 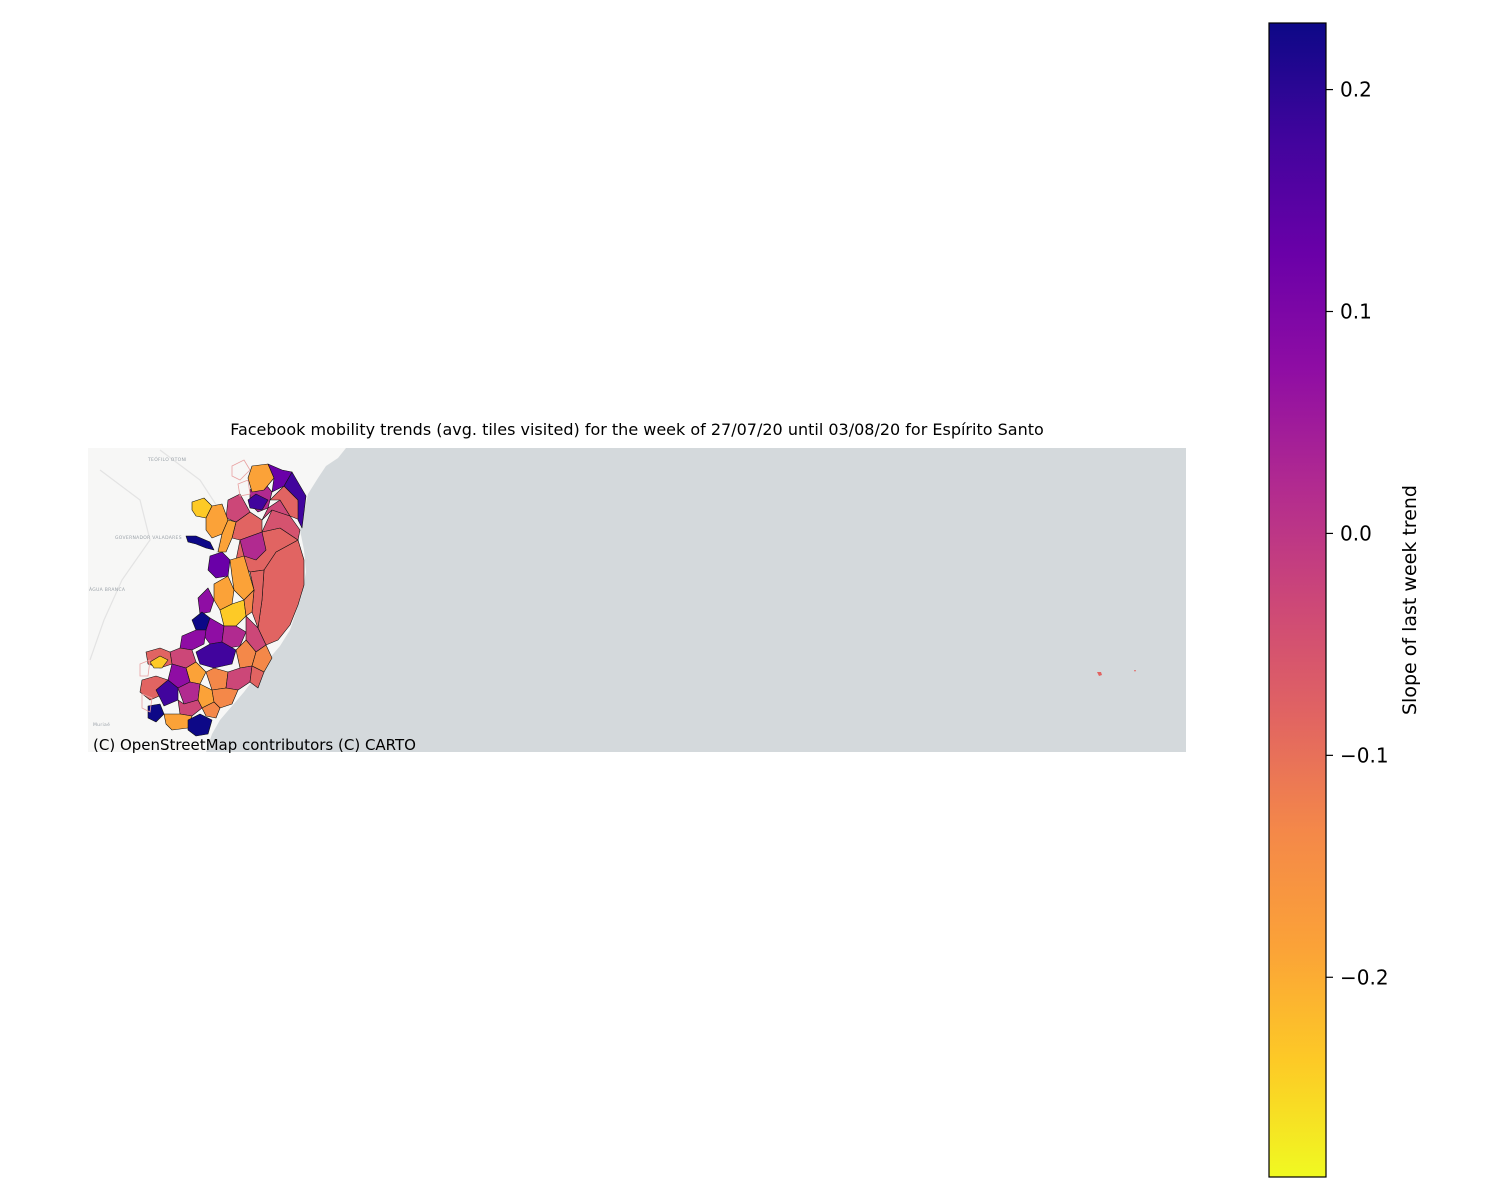 I want to click on municipalities-layer, so click(x=223, y=600).